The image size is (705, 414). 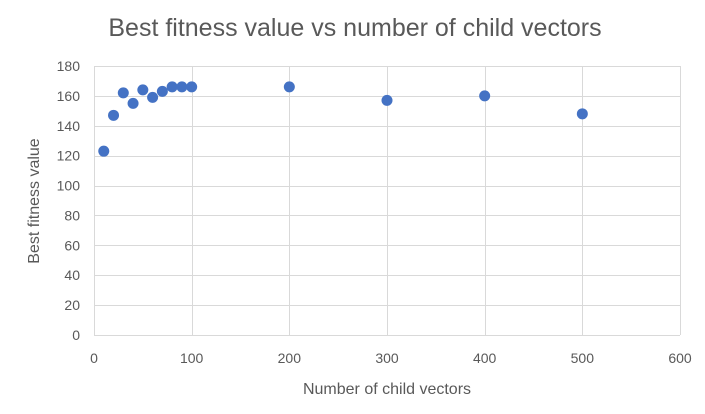 What do you see at coordinates (583, 358) in the screenshot?
I see `x-tick-label: 500` at bounding box center [583, 358].